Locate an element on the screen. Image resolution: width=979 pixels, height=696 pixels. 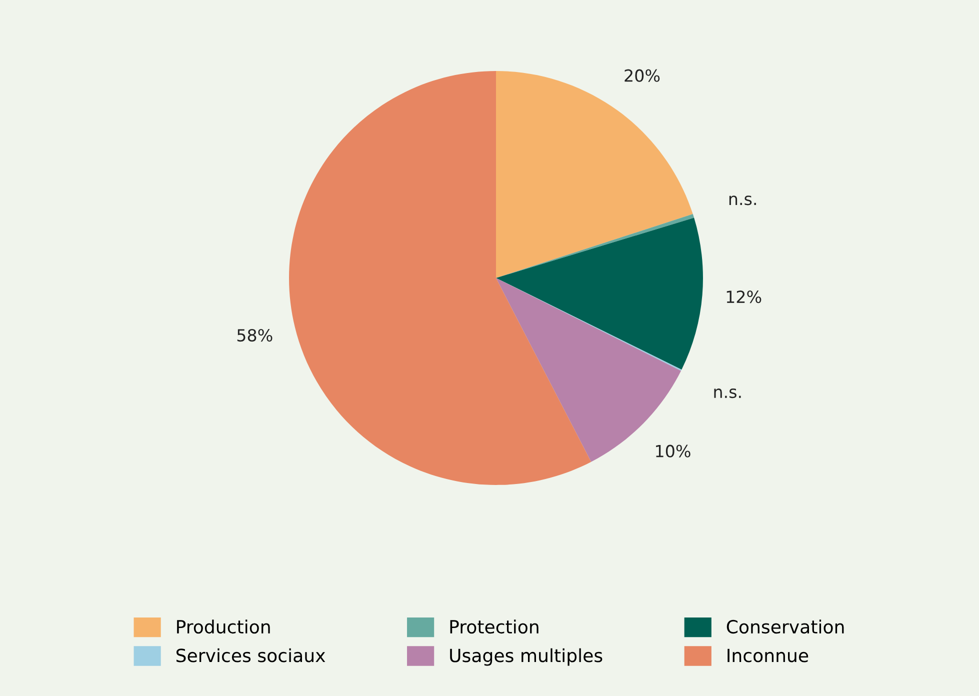
legend-label: Conservation is located at coordinates (785, 627).